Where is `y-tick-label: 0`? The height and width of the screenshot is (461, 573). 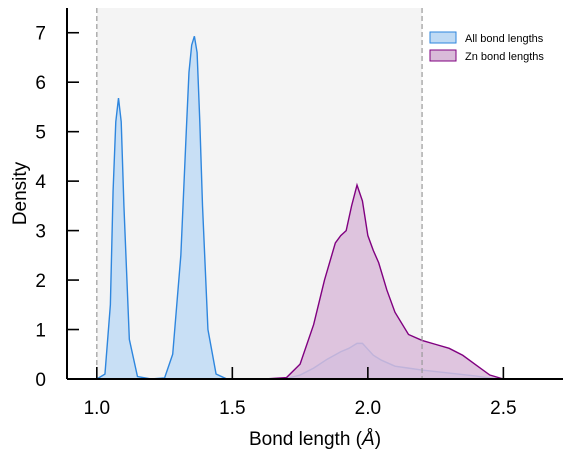
y-tick-label: 0 is located at coordinates (40, 380).